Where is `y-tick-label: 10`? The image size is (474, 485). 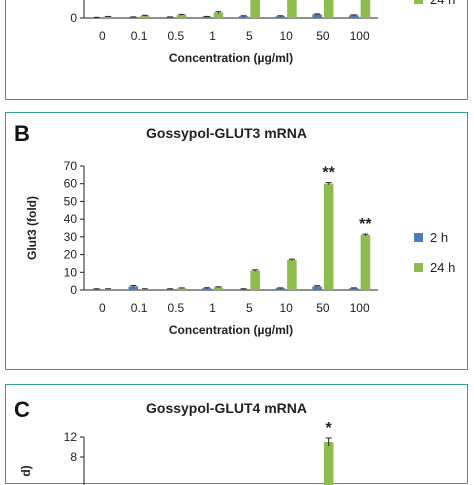 y-tick-label: 10 is located at coordinates (71, 272).